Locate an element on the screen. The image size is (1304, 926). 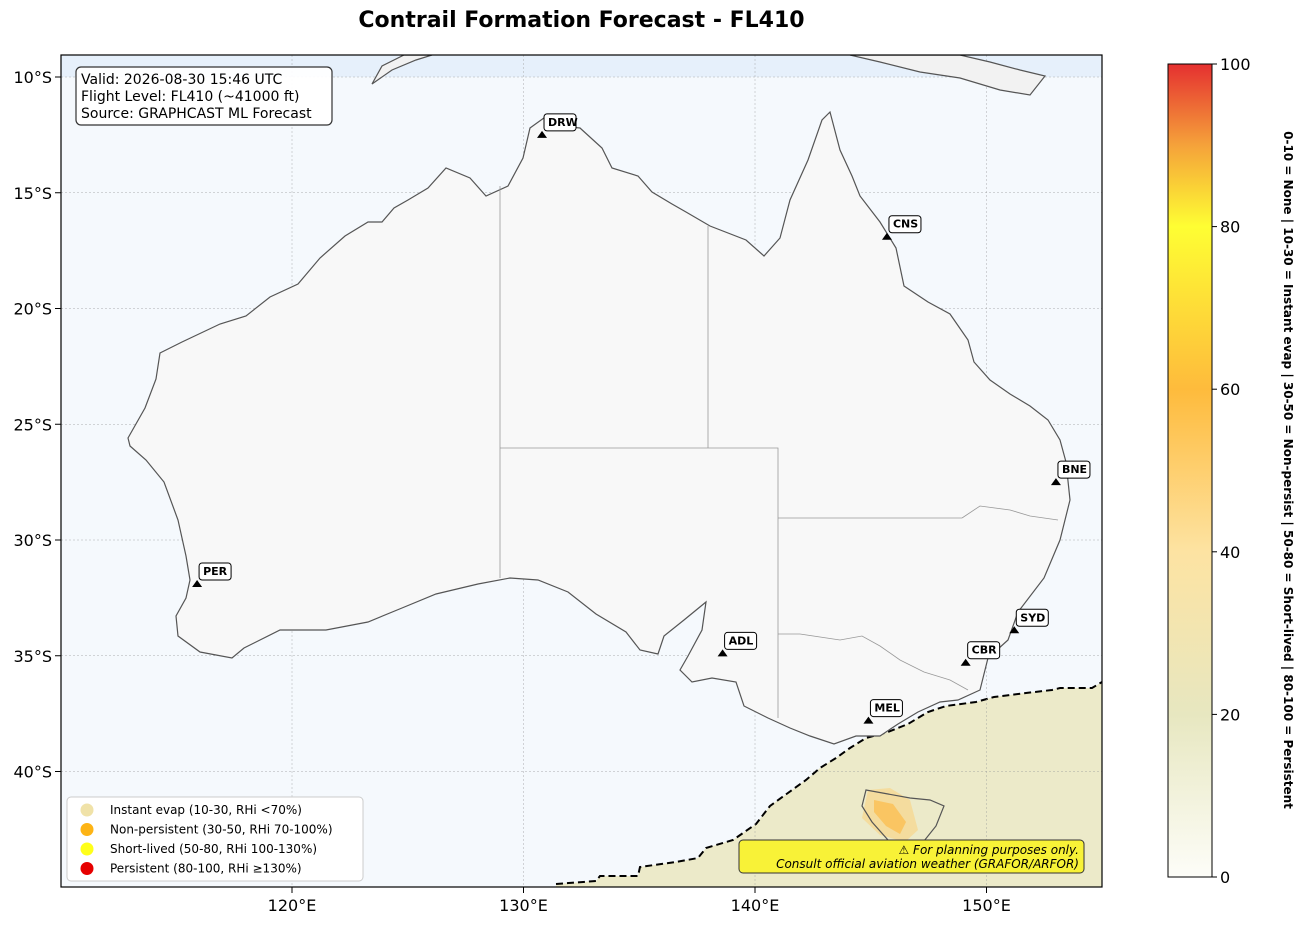
city-marker-adl is located at coordinates (722, 653).